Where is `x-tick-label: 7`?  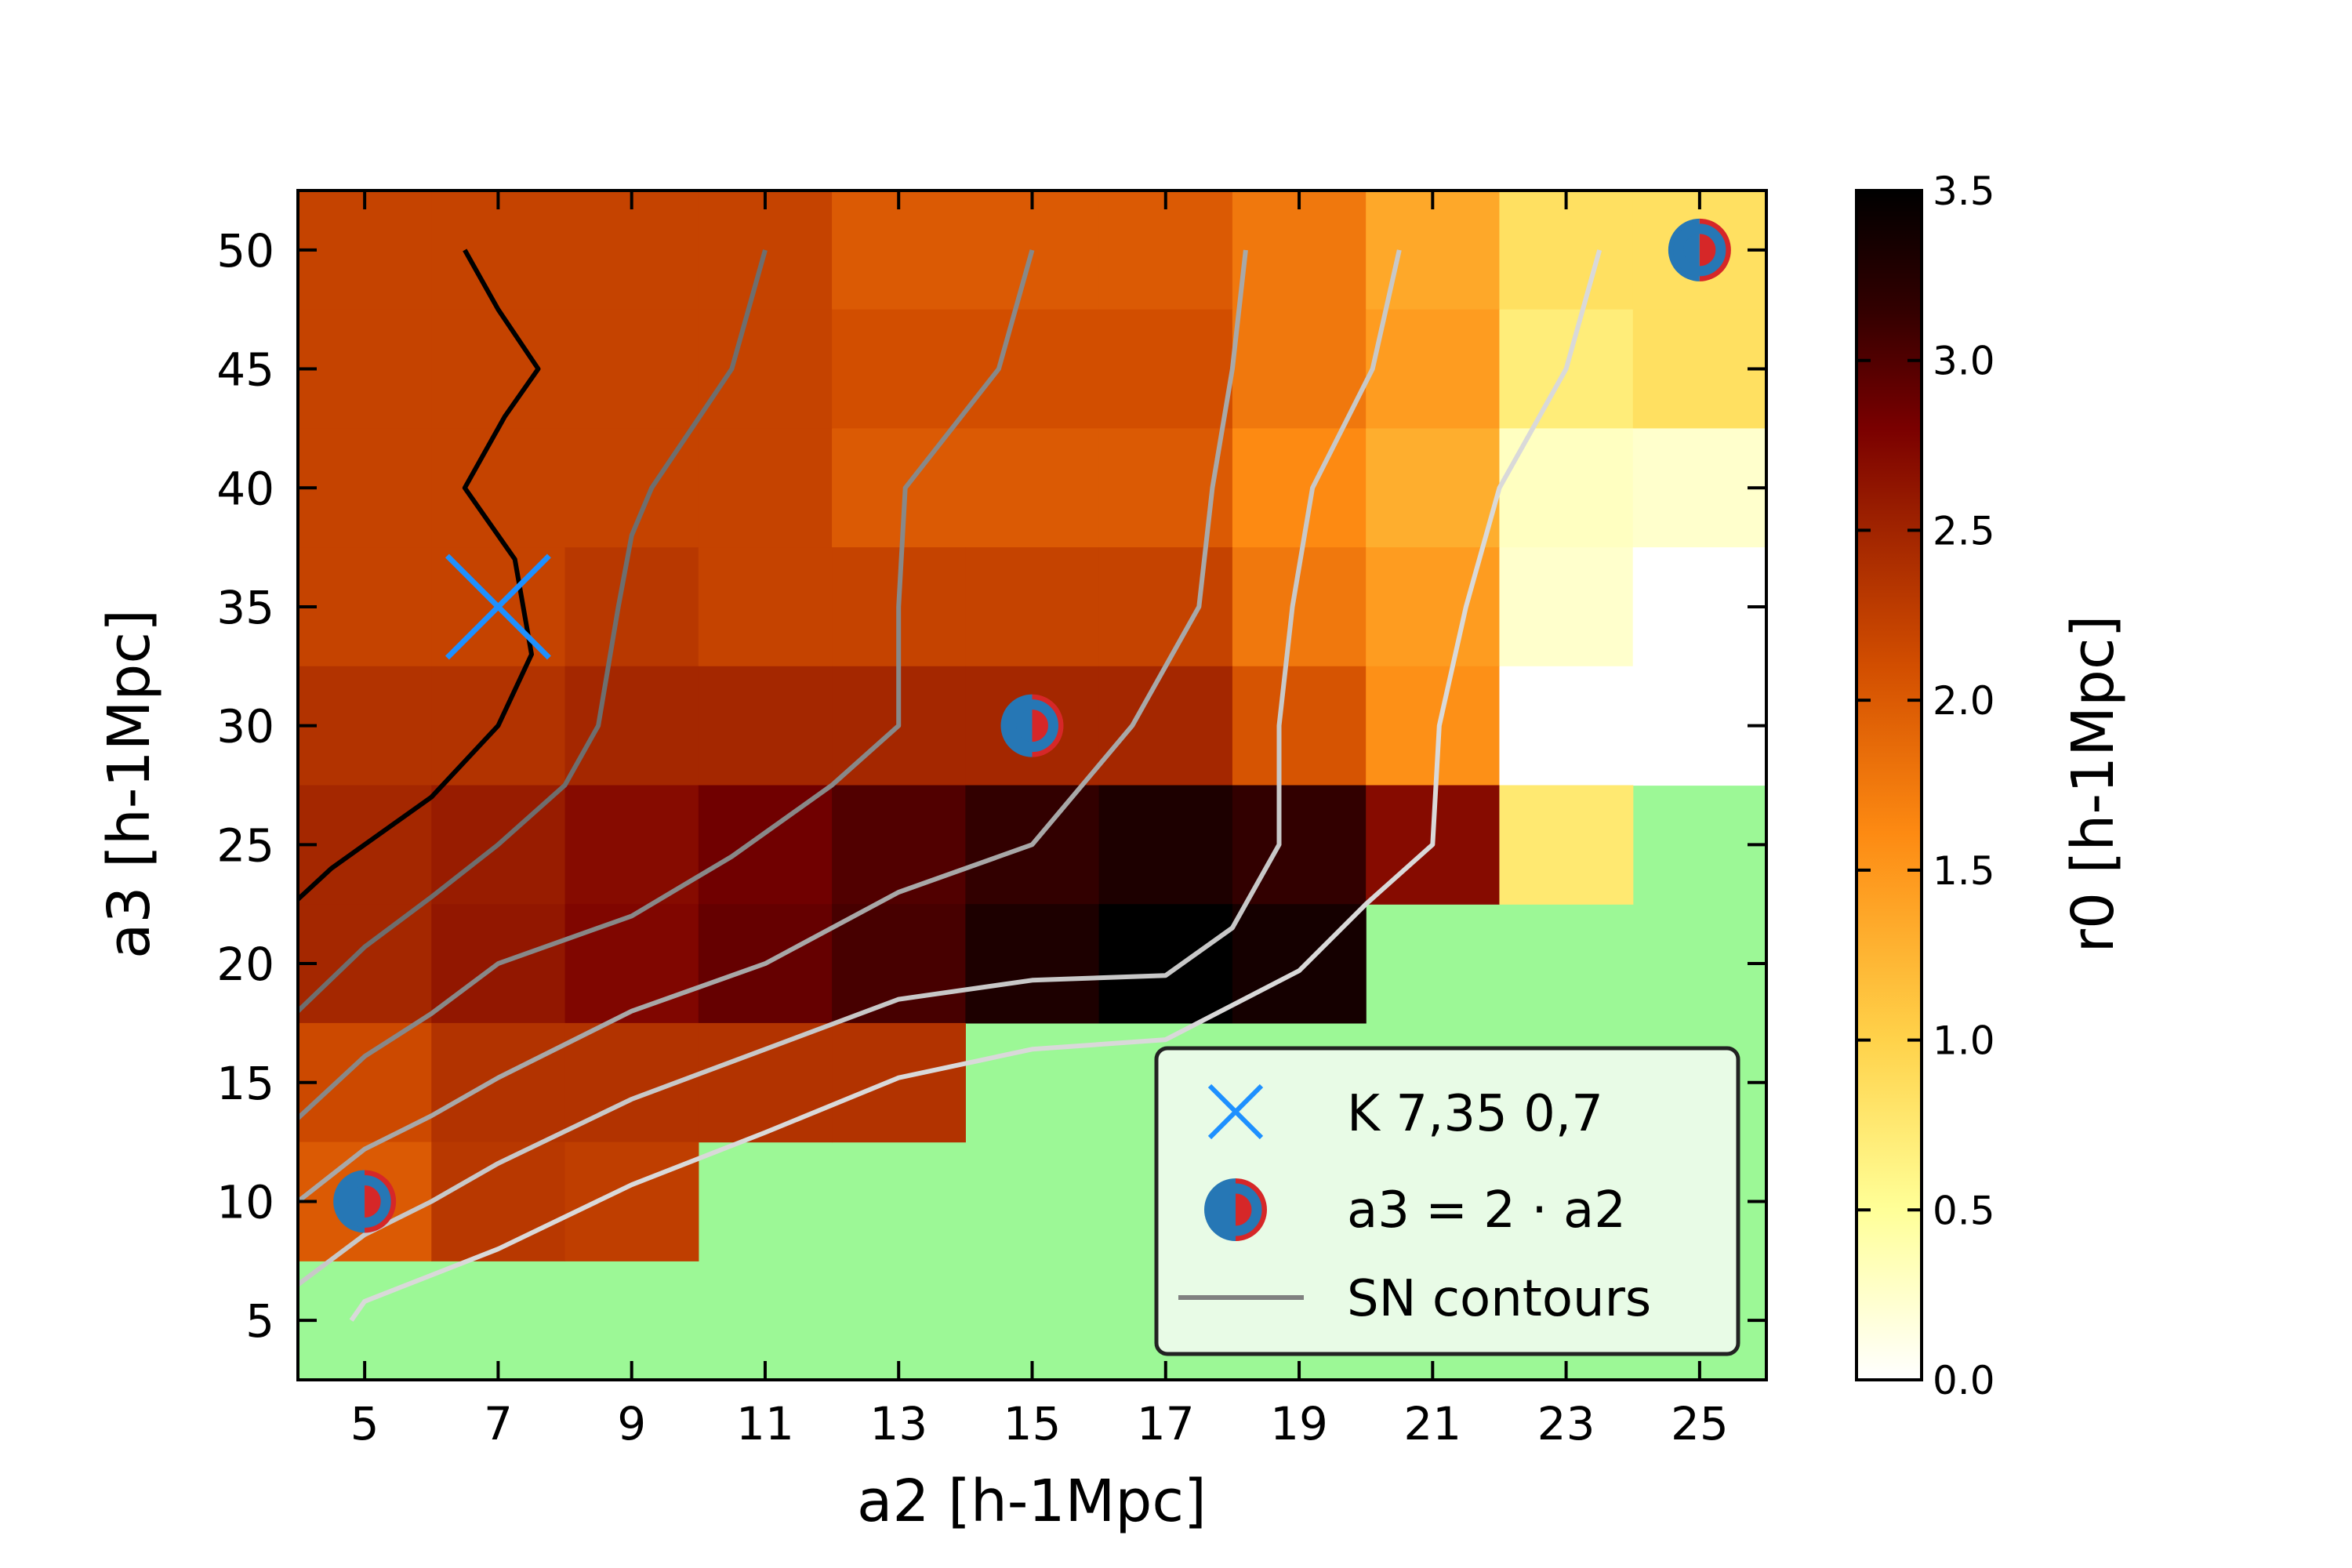 x-tick-label: 7 is located at coordinates (498, 1423).